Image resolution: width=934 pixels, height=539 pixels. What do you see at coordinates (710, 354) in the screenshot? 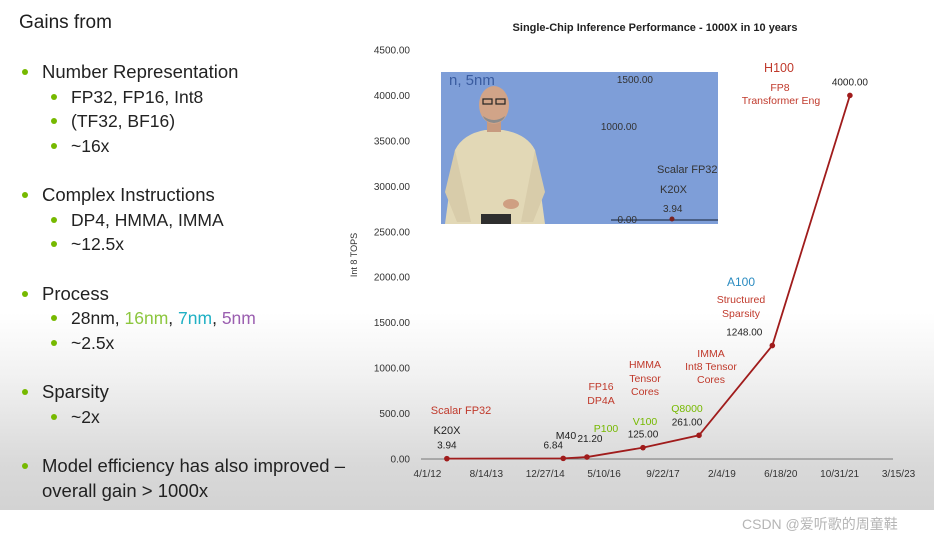
I see `chart-annotation: IMMA` at bounding box center [710, 354].